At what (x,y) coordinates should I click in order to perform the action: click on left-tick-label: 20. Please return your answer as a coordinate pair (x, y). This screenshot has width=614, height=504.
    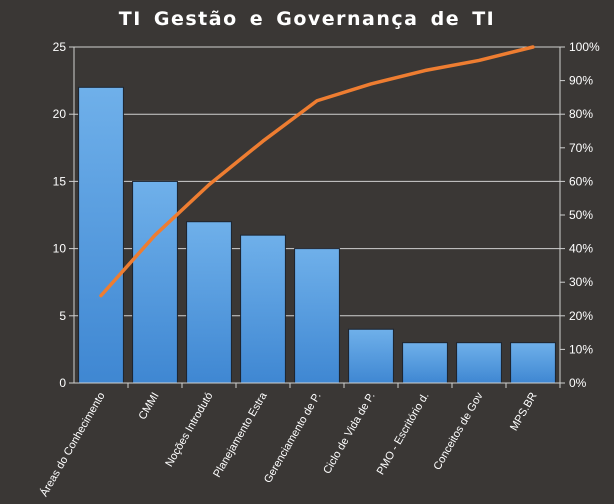
    Looking at the image, I should click on (60, 114).